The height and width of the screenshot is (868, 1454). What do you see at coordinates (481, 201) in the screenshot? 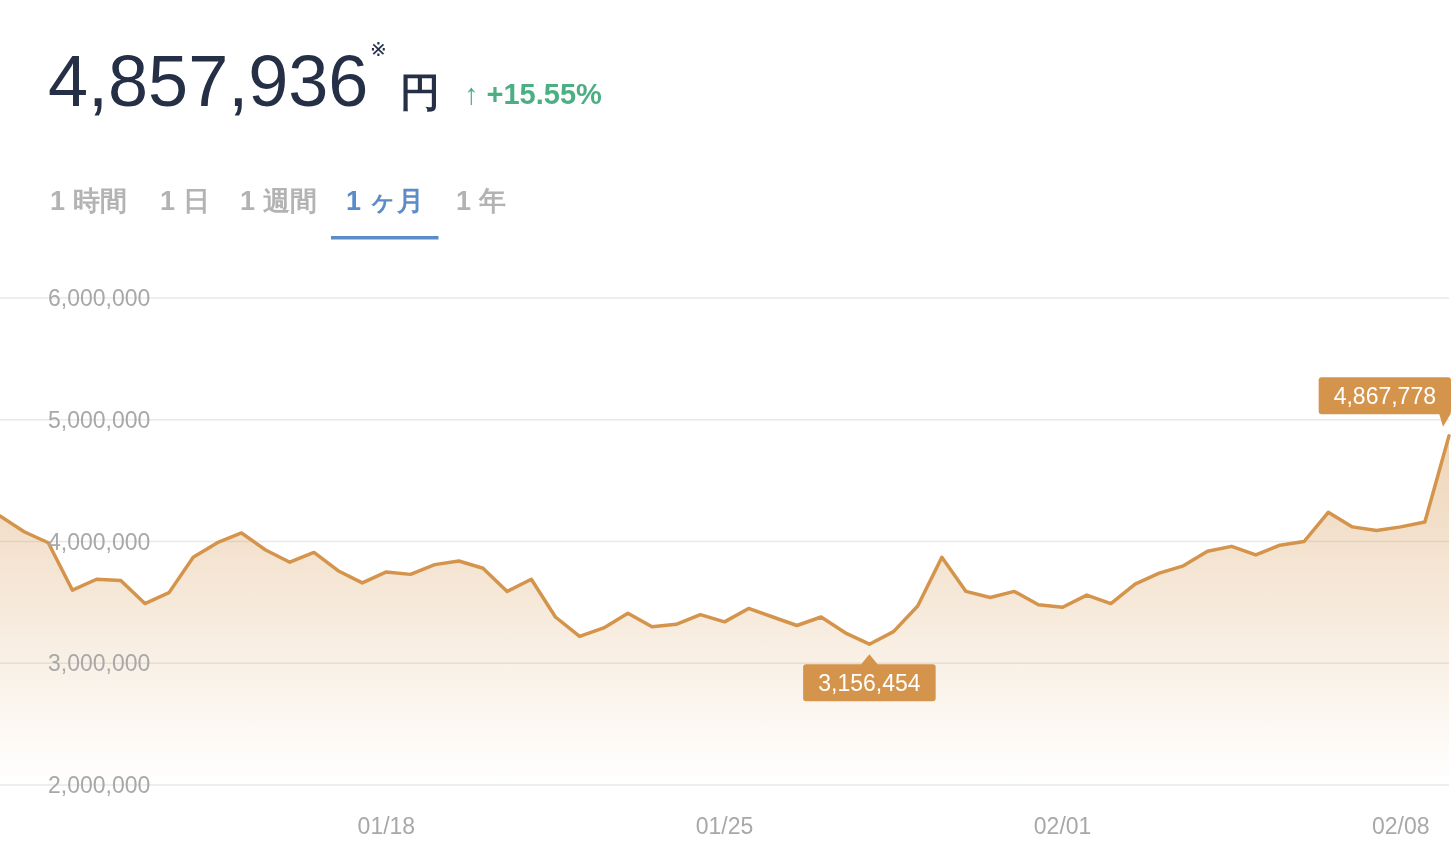
I see `text: 1 年` at bounding box center [481, 201].